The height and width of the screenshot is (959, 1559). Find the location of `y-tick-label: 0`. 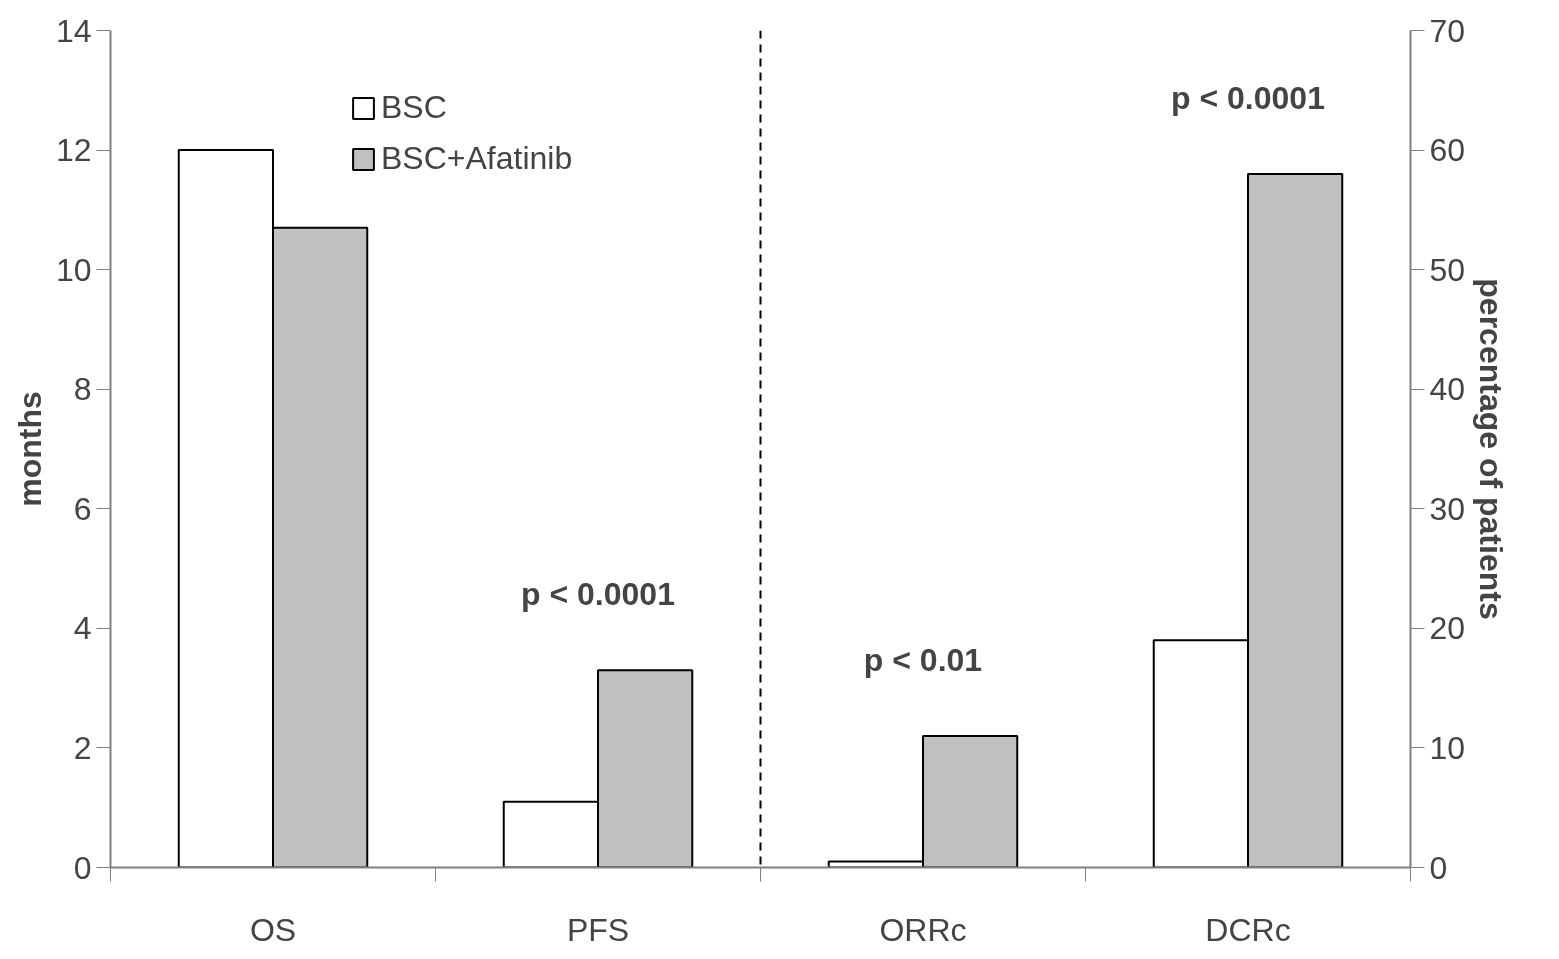

y-tick-label: 0 is located at coordinates (82, 867).